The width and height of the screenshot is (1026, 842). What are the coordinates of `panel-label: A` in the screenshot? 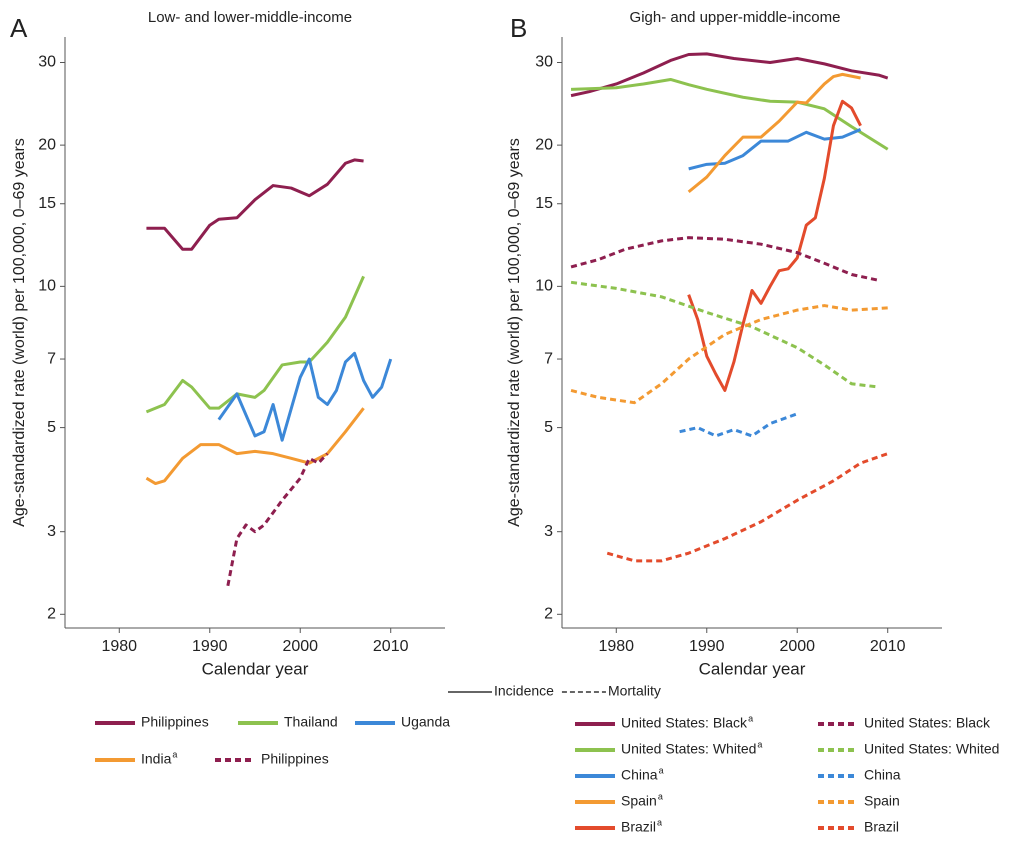 It's located at (19, 28).